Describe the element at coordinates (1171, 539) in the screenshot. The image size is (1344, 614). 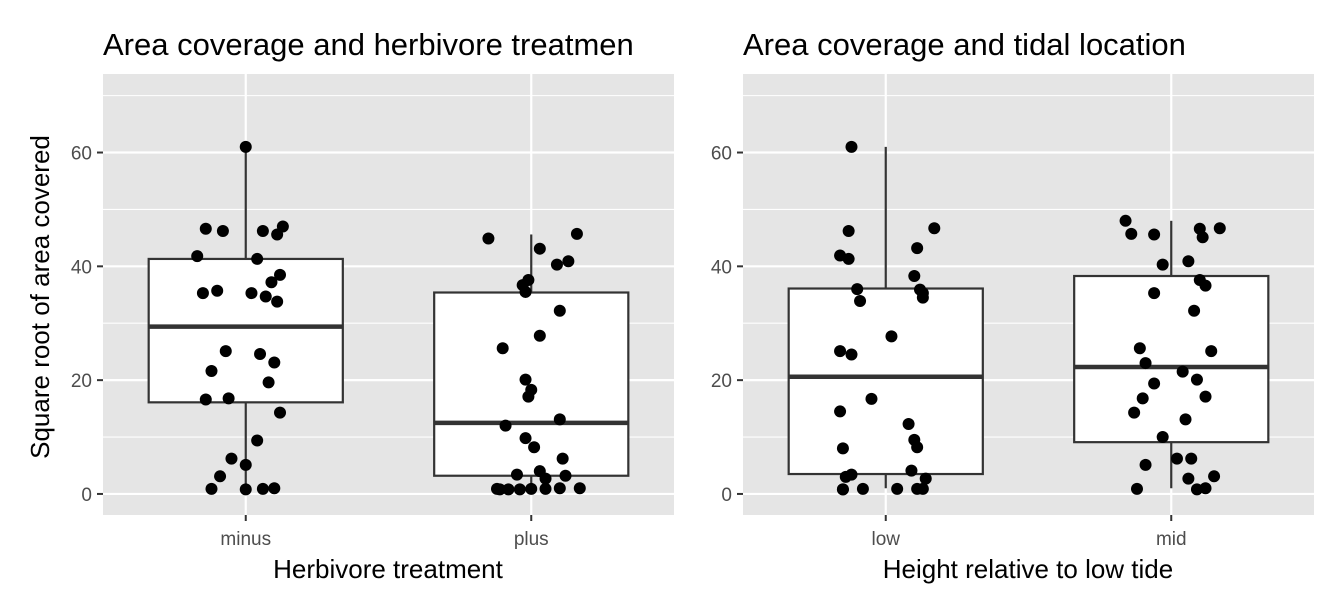
I see `x-tick-label: mid` at that location.